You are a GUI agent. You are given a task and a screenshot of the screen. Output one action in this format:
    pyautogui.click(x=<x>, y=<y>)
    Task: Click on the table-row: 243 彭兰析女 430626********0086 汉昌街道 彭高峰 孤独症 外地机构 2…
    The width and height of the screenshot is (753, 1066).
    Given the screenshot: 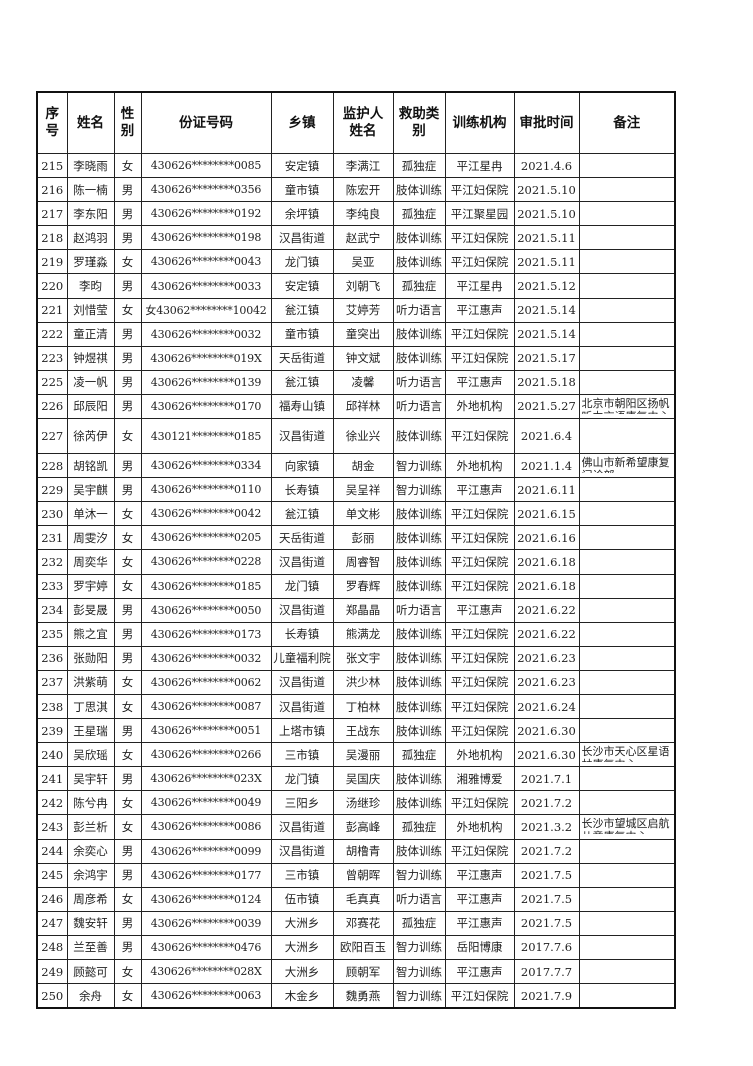 What is the action you would take?
    pyautogui.click(x=356, y=827)
    